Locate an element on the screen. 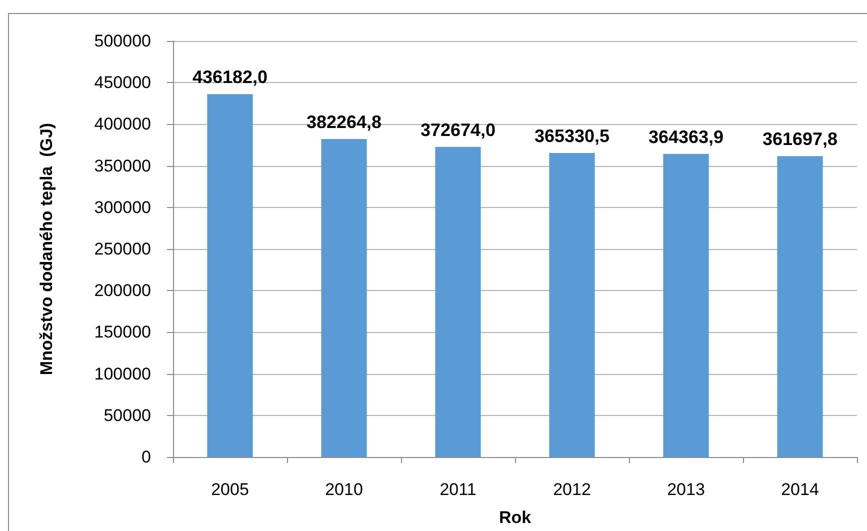  data-label: 364363,9 is located at coordinates (686, 136).